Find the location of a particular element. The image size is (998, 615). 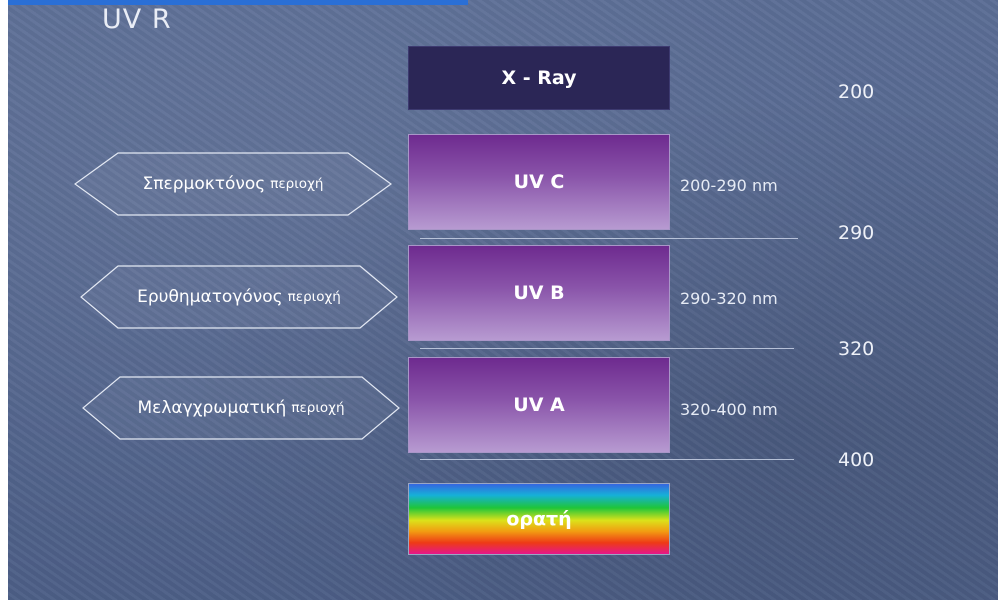

region-melanin-hex: Μελαγχρωματική περιοχή is located at coordinates (241, 408).